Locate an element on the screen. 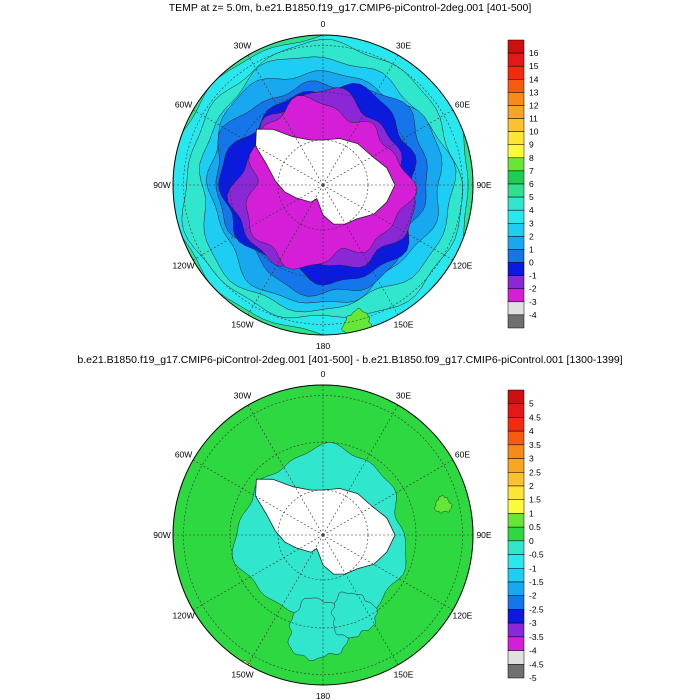 The width and height of the screenshot is (700, 700). longitude-label: 60W is located at coordinates (183, 105).